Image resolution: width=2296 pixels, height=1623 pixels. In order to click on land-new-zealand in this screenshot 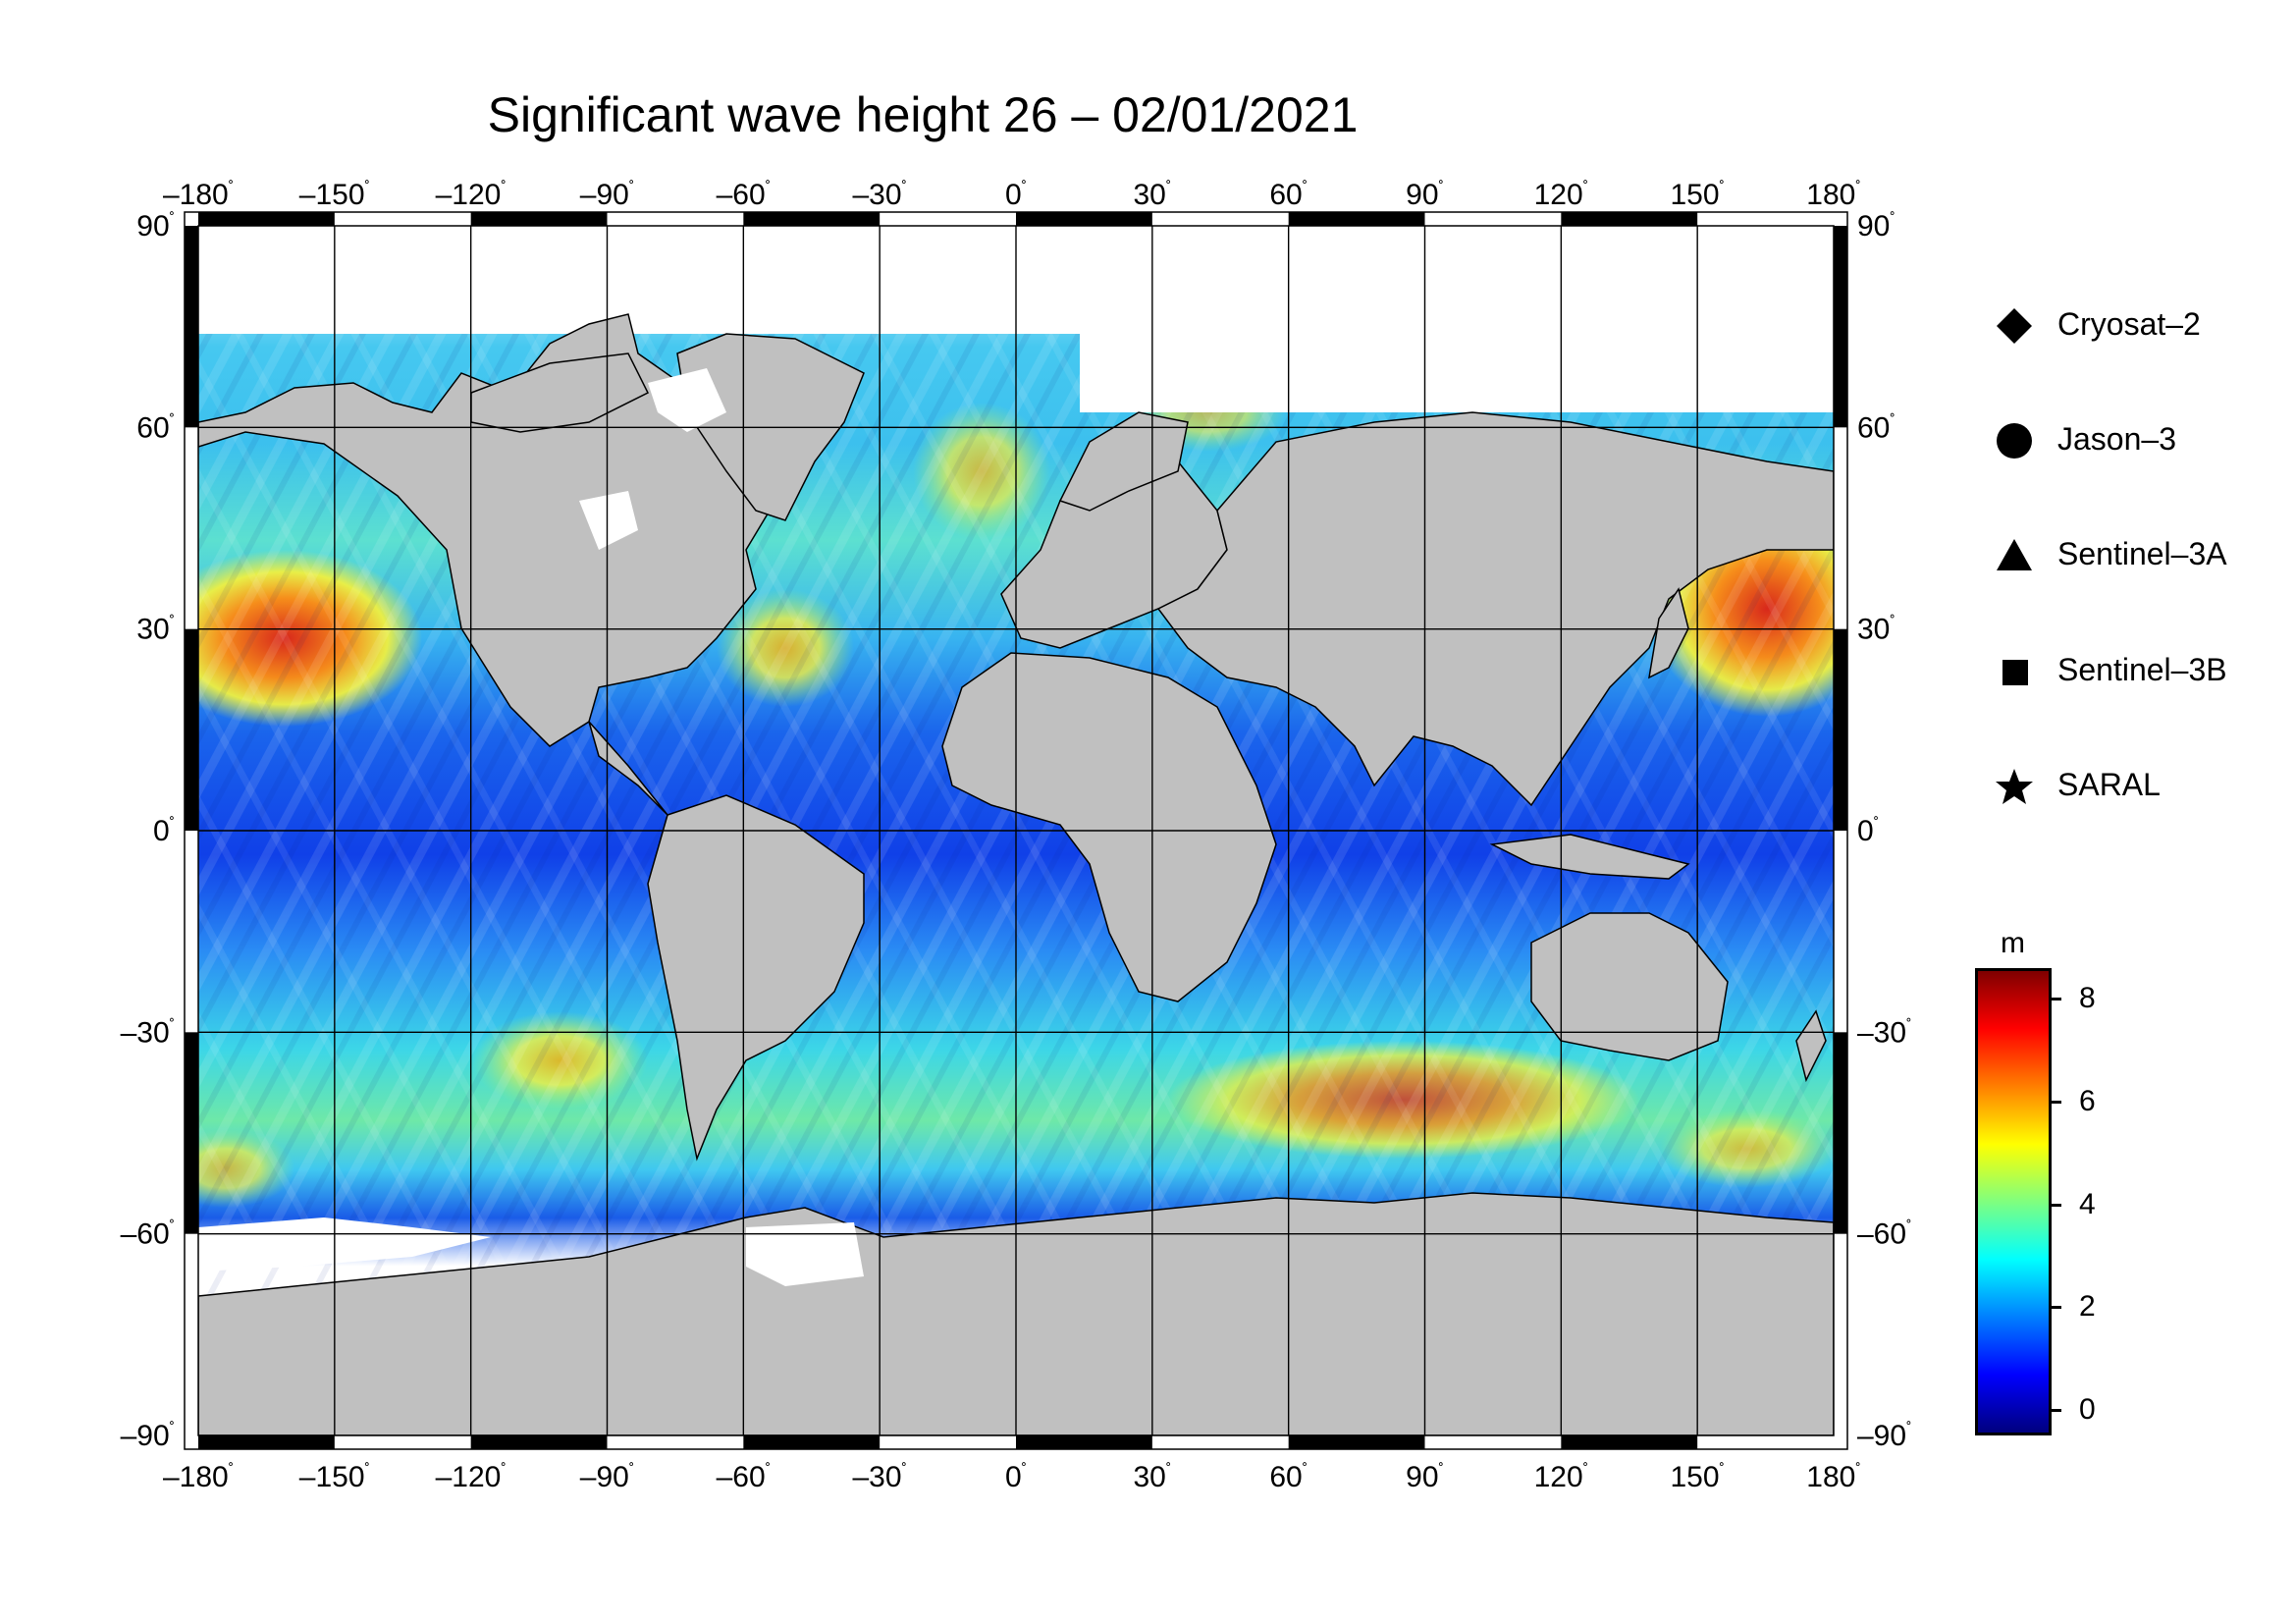, I will do `click(1811, 1046)`.